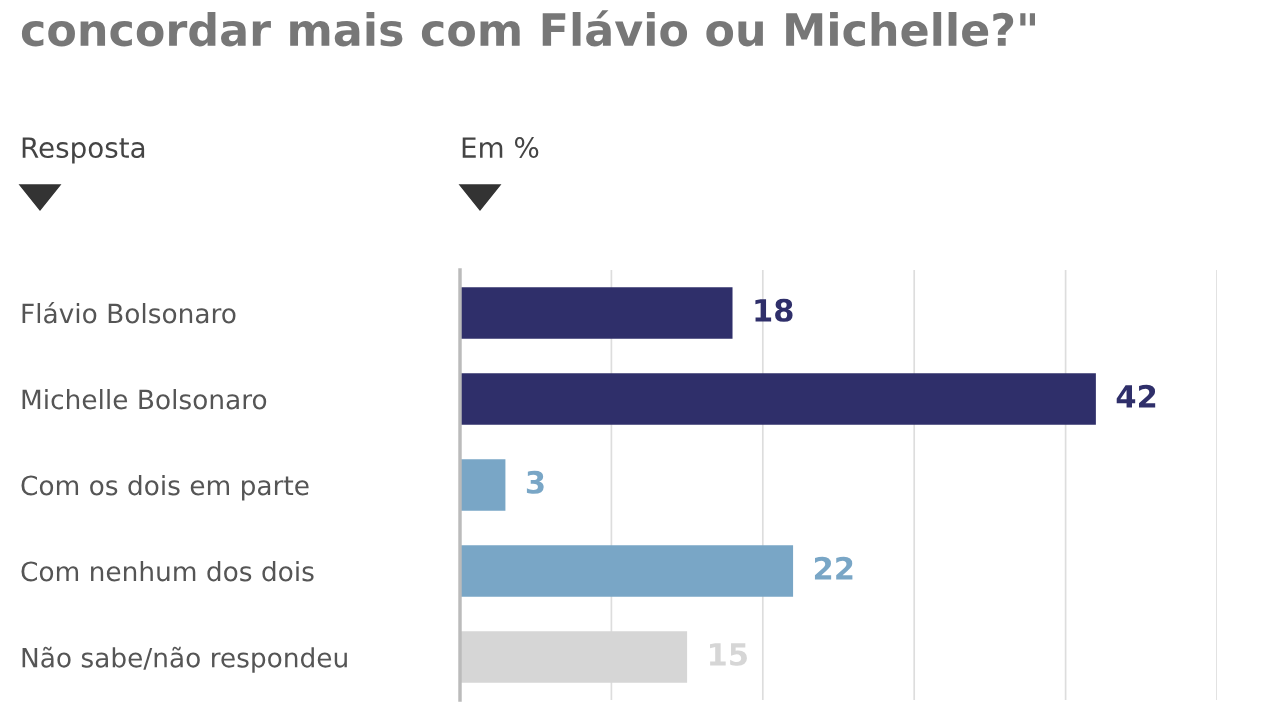  Describe the element at coordinates (144, 399) in the screenshot. I see `y-tick-label: Michelle Bolsonaro` at that location.